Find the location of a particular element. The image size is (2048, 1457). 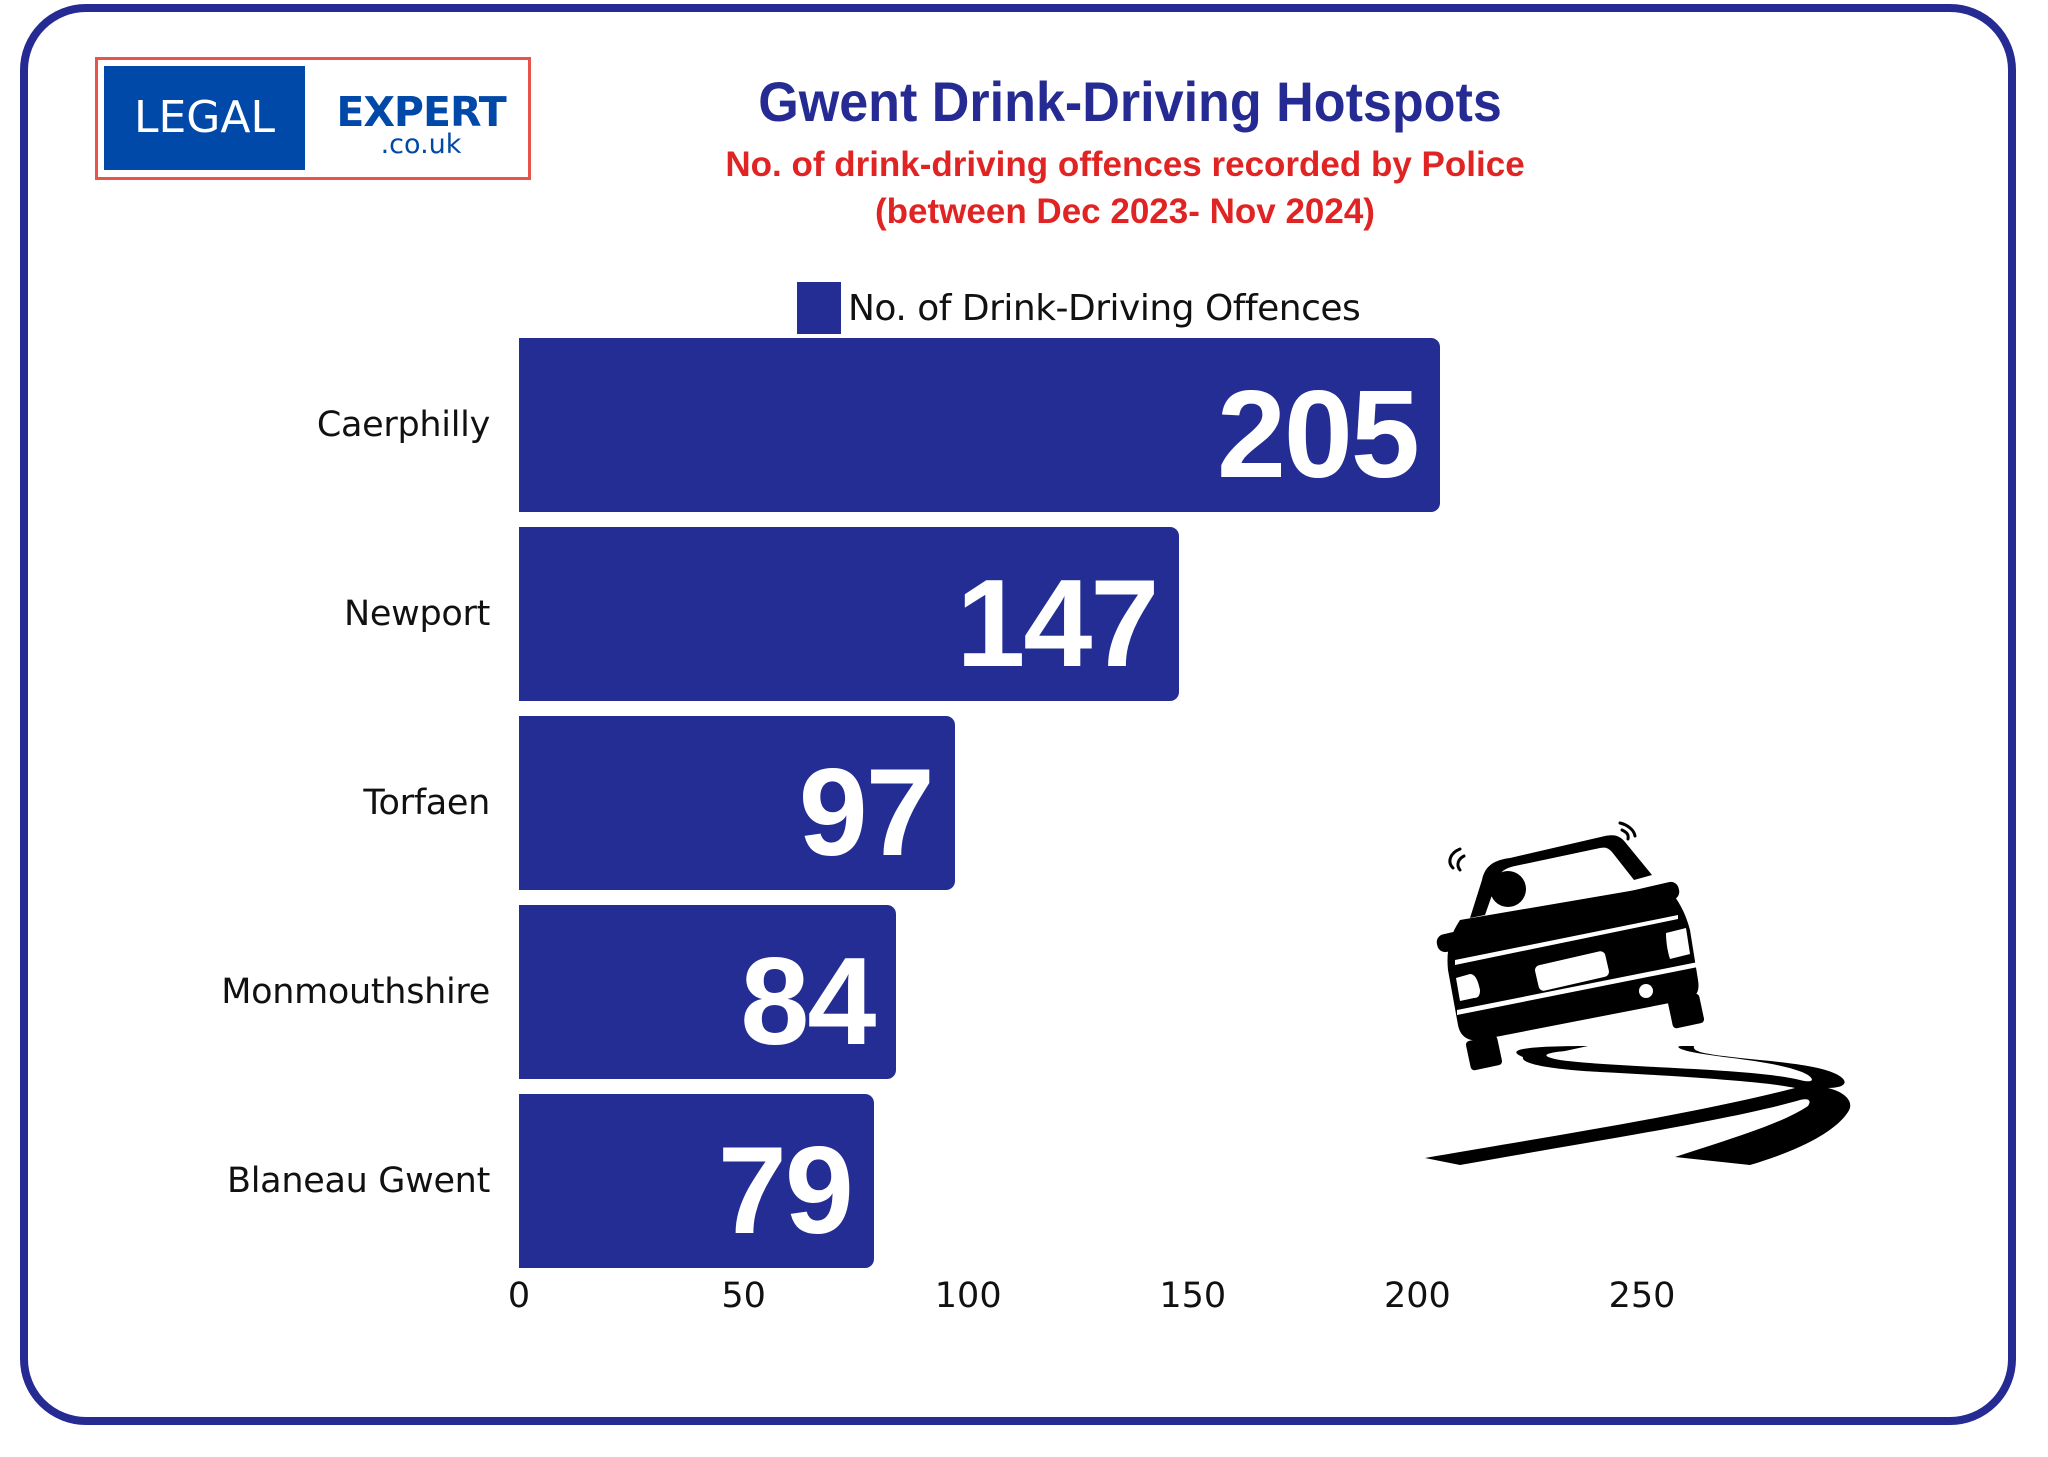

car-body is located at coordinates (1570, 953).